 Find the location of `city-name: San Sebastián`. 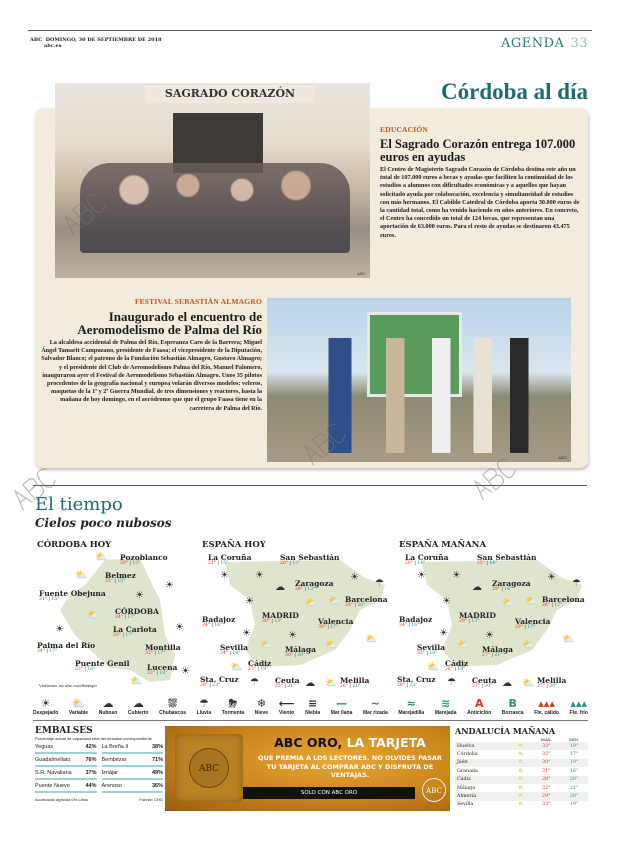

city-name: San Sebastián is located at coordinates (310, 557).